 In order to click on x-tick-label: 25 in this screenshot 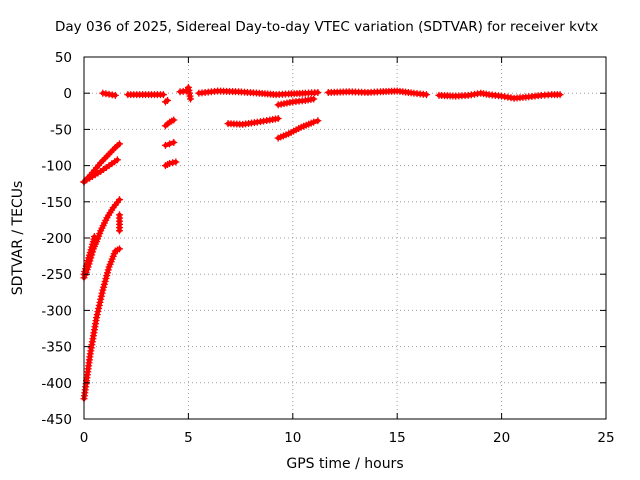, I will do `click(605, 438)`.